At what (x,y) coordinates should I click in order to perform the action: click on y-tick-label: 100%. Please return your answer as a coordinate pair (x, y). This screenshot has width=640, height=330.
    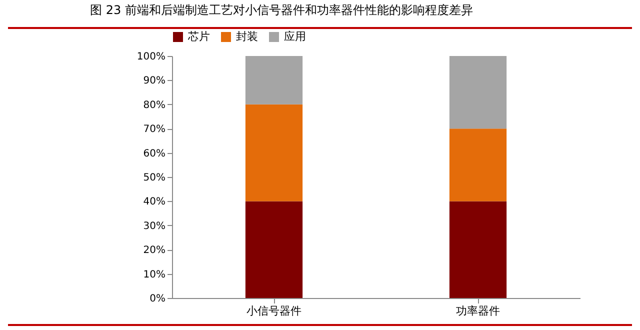
    Looking at the image, I should click on (151, 57).